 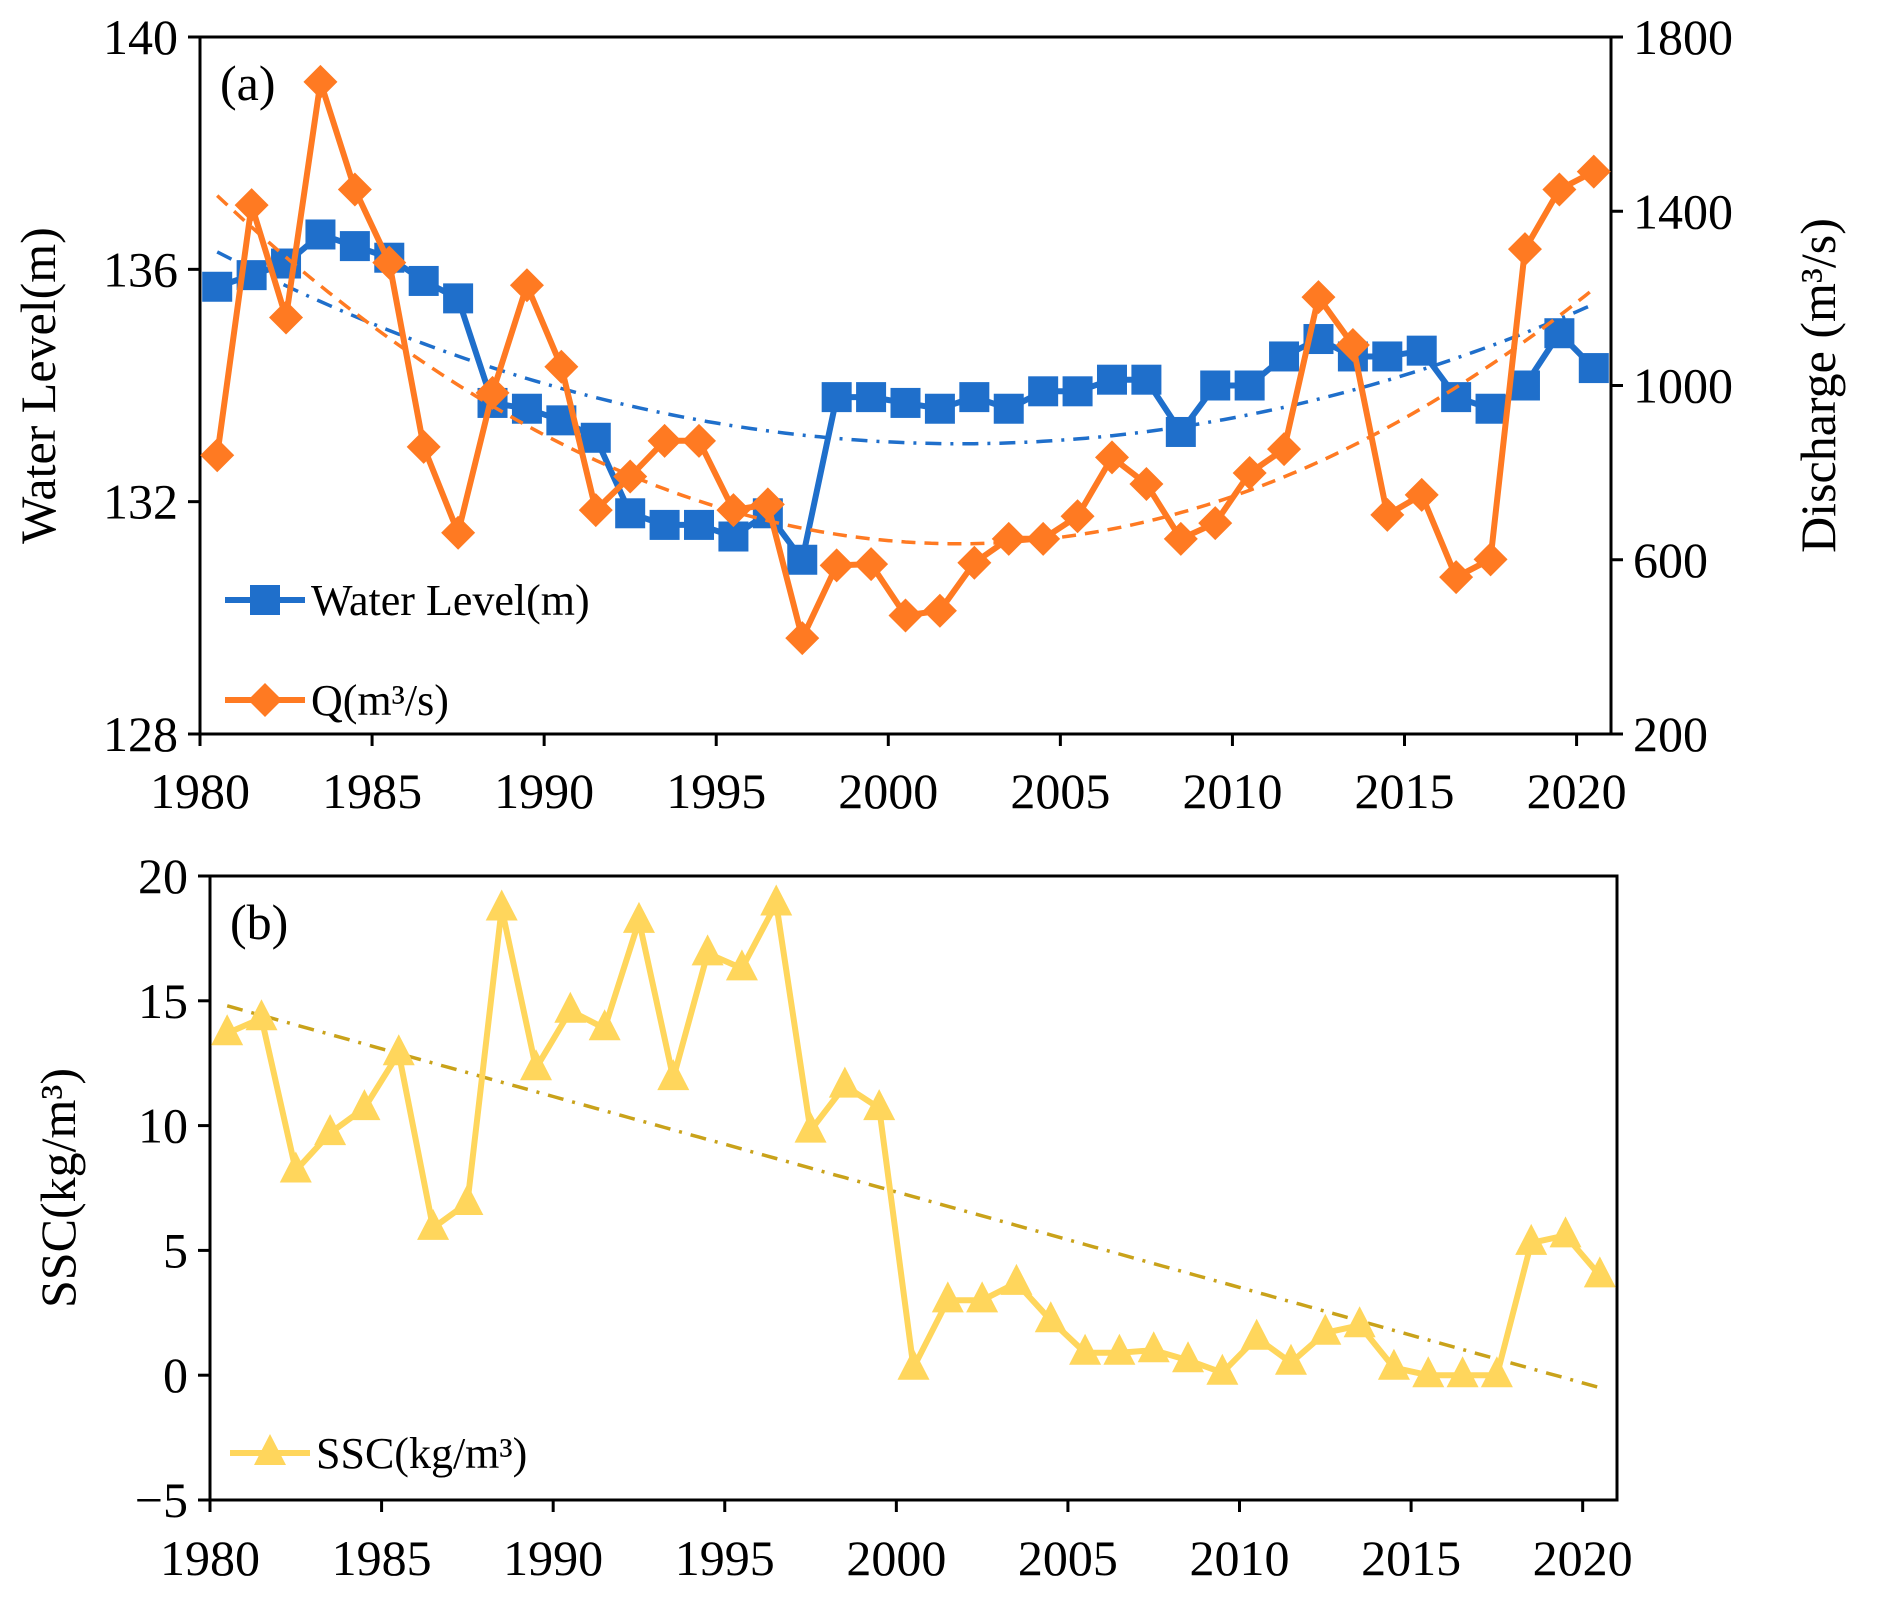 I want to click on x-tick-label: 1995, so click(x=716, y=791).